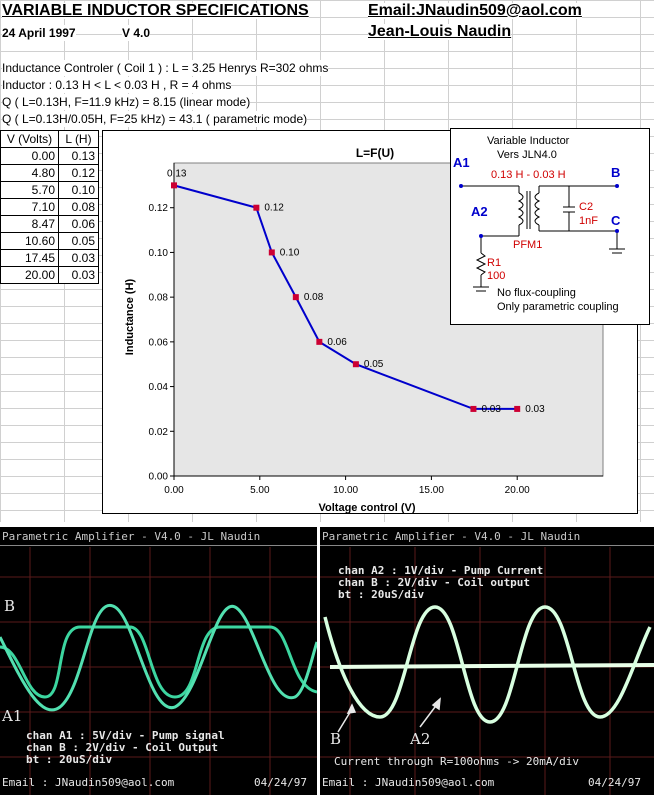 Image resolution: width=654 pixels, height=795 pixels. I want to click on trace-b-label: B, so click(10, 606).